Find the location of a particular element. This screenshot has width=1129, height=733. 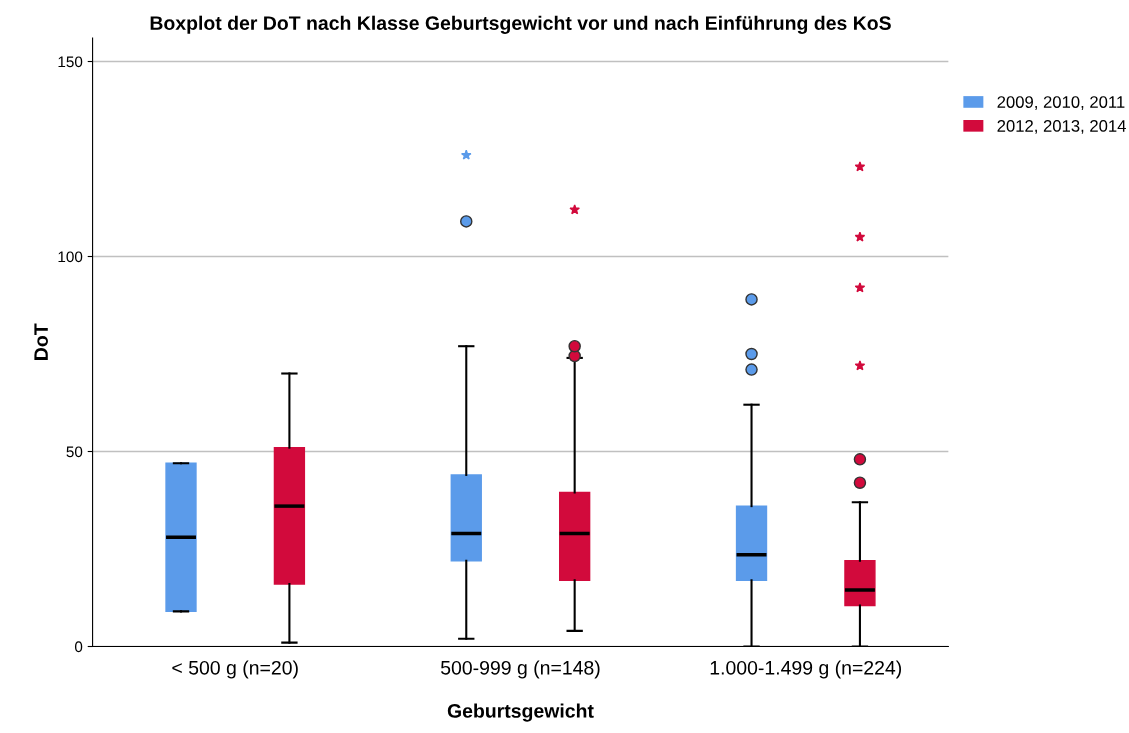

y-tick-label: 150 is located at coordinates (70, 62).